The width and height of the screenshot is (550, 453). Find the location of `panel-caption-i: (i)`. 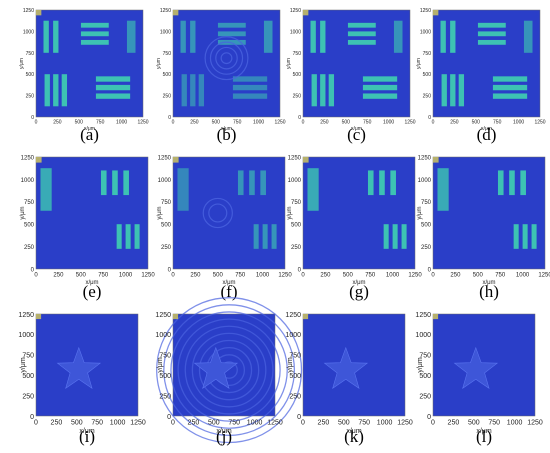

panel-caption-i: (i) is located at coordinates (87, 436).